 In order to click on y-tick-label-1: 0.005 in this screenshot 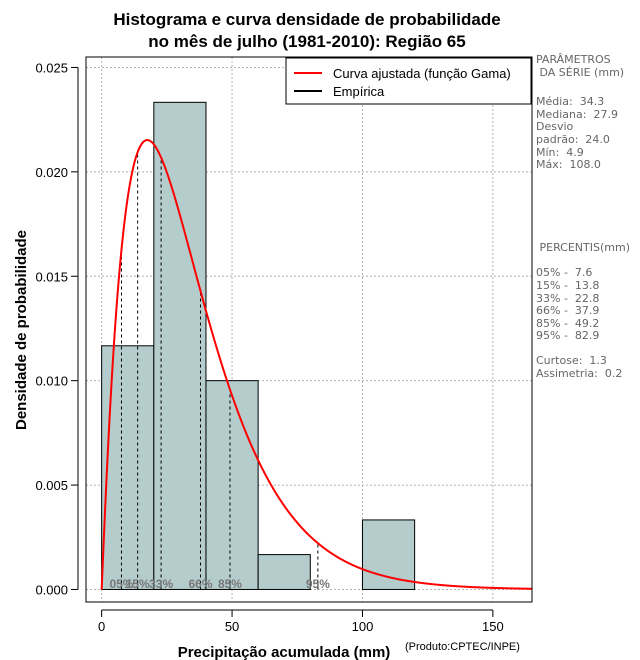, I will do `click(51, 485)`.